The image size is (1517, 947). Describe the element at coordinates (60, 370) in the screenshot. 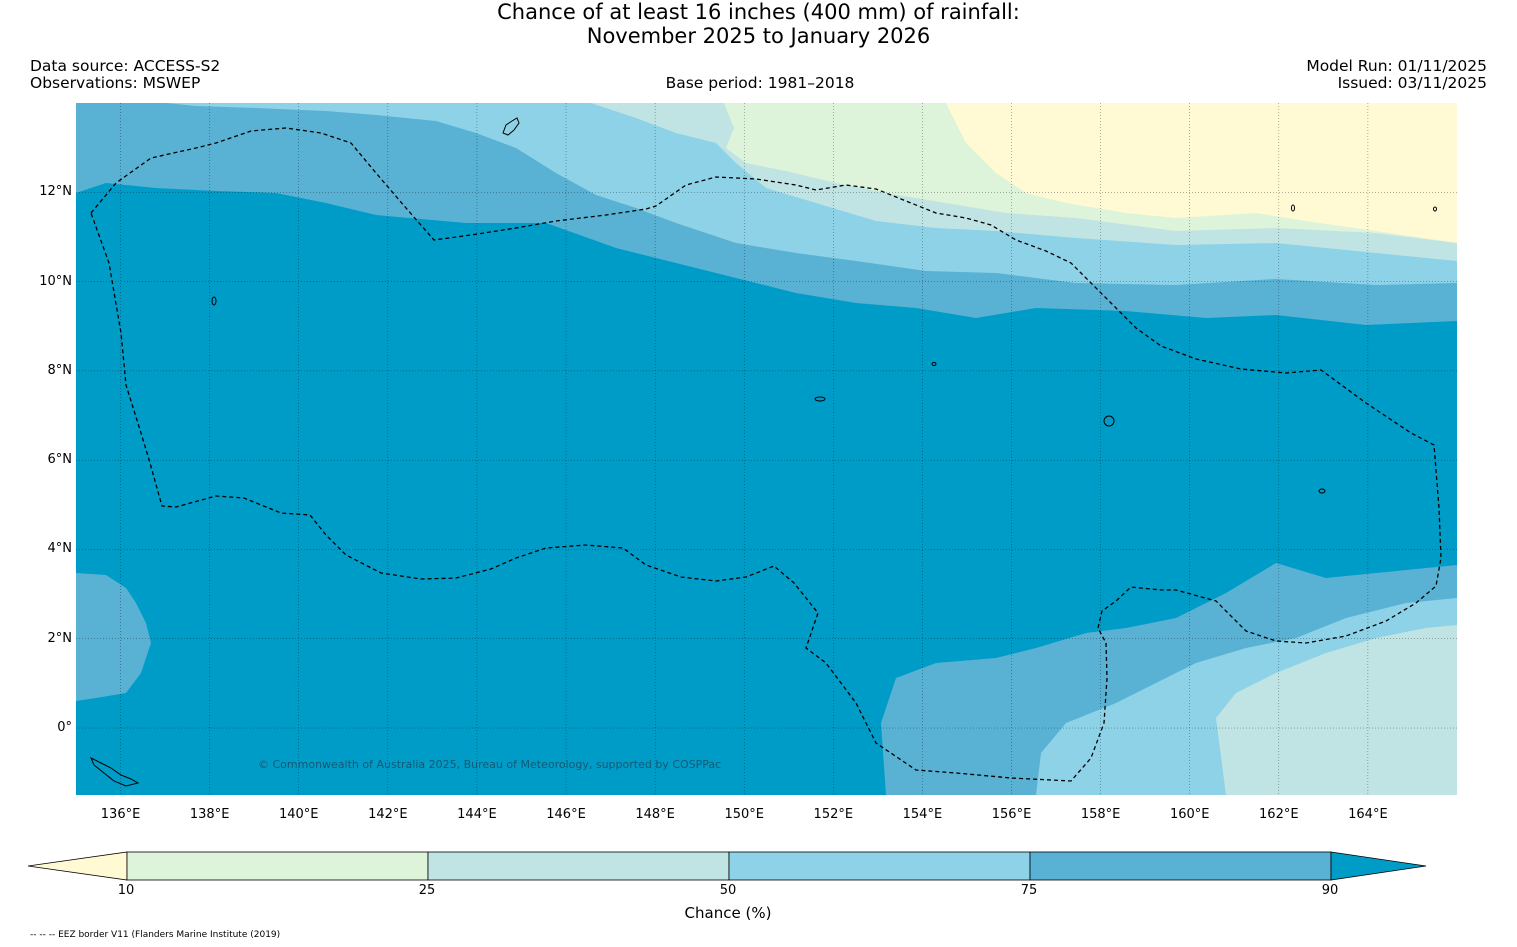

I see `y-tick-label: 8°N` at that location.